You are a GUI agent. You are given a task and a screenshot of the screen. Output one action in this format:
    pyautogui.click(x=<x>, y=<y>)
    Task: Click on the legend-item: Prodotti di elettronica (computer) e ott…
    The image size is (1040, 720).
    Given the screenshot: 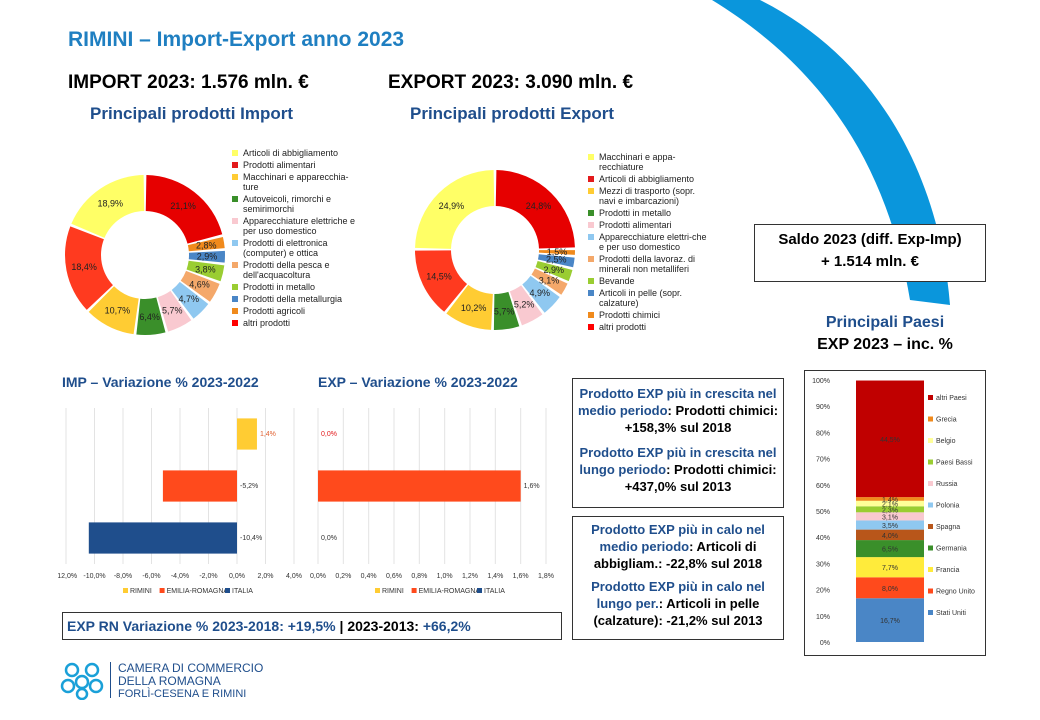 What is the action you would take?
    pyautogui.click(x=294, y=248)
    